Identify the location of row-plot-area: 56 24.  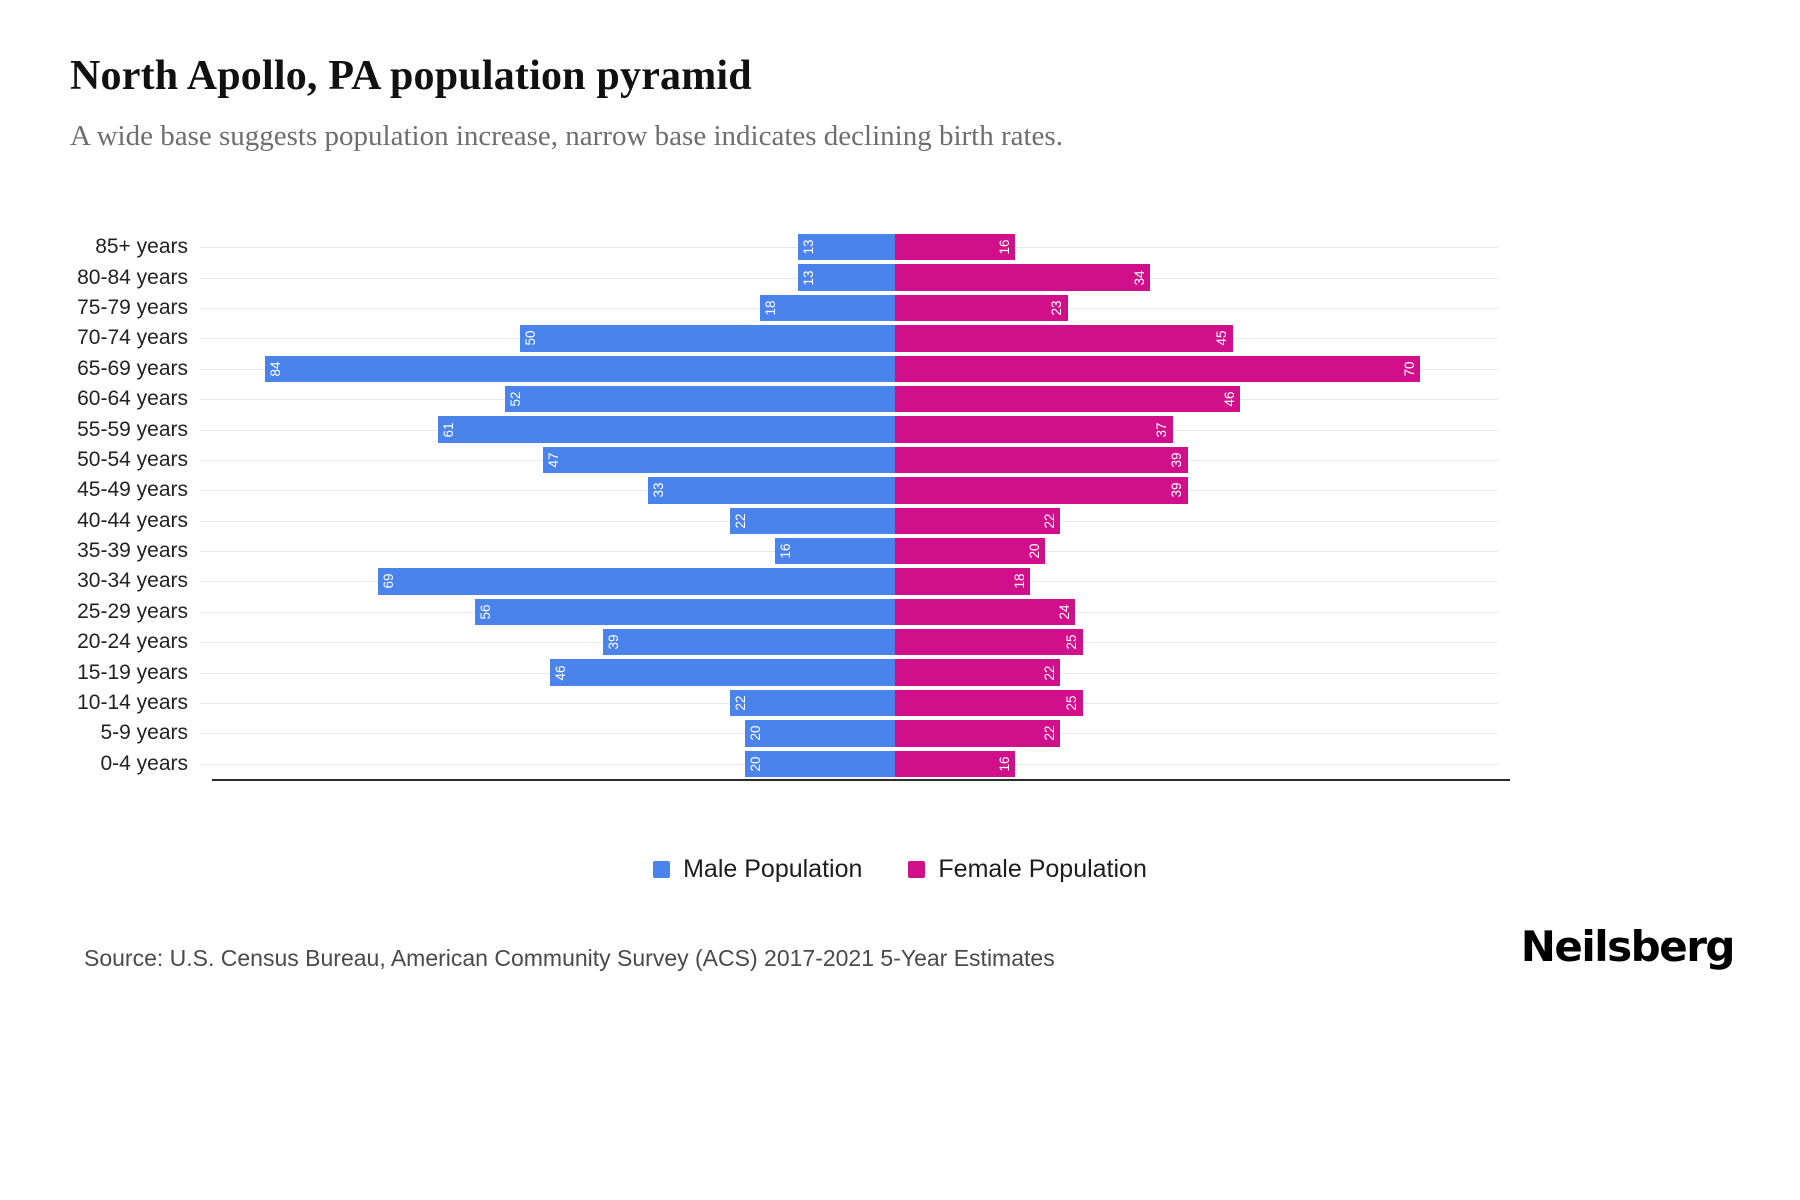
(849, 612).